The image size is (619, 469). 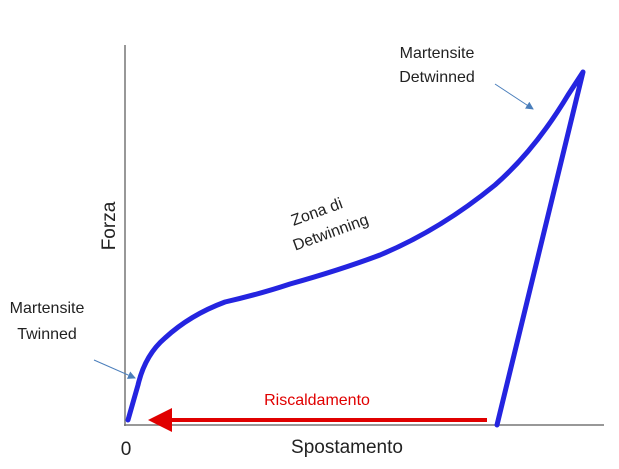 What do you see at coordinates (47, 334) in the screenshot?
I see `annotation: Twinned` at bounding box center [47, 334].